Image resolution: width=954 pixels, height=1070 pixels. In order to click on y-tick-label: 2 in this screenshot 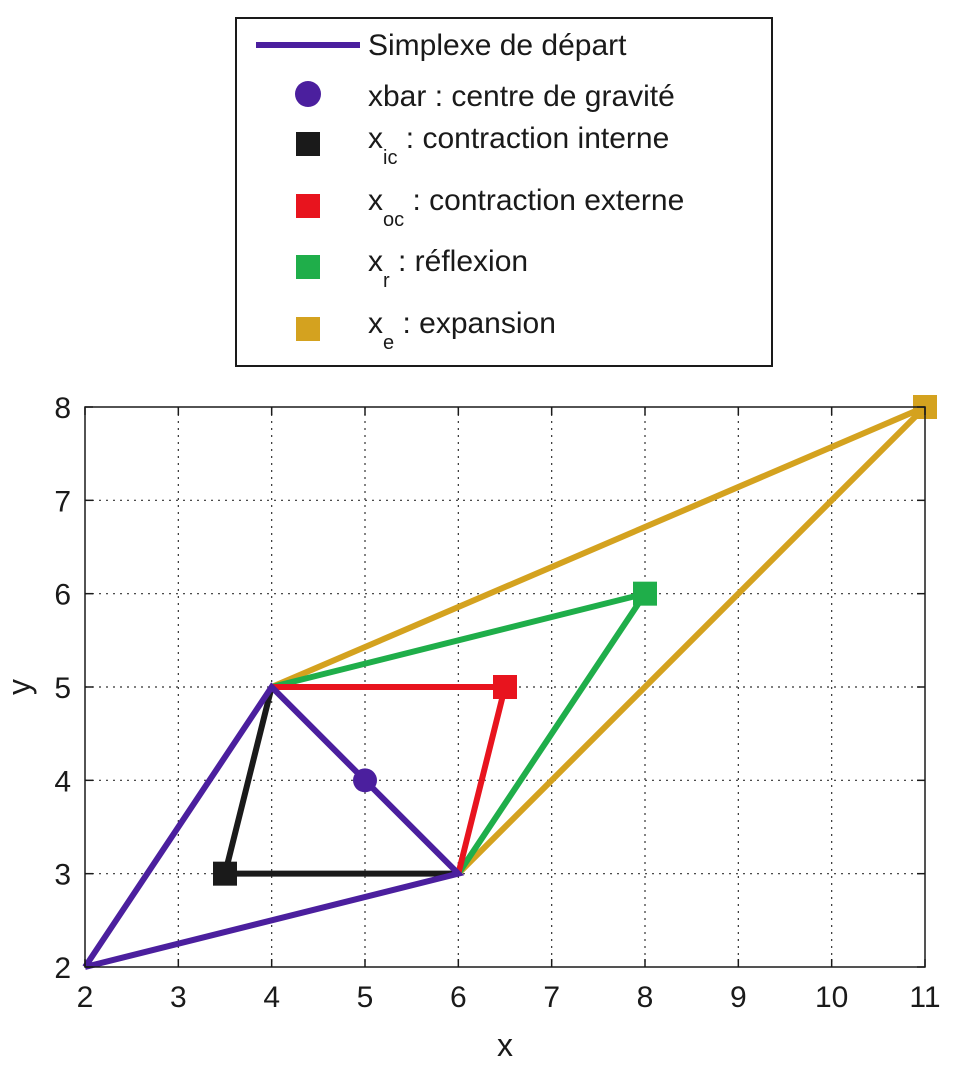, I will do `click(62, 968)`.